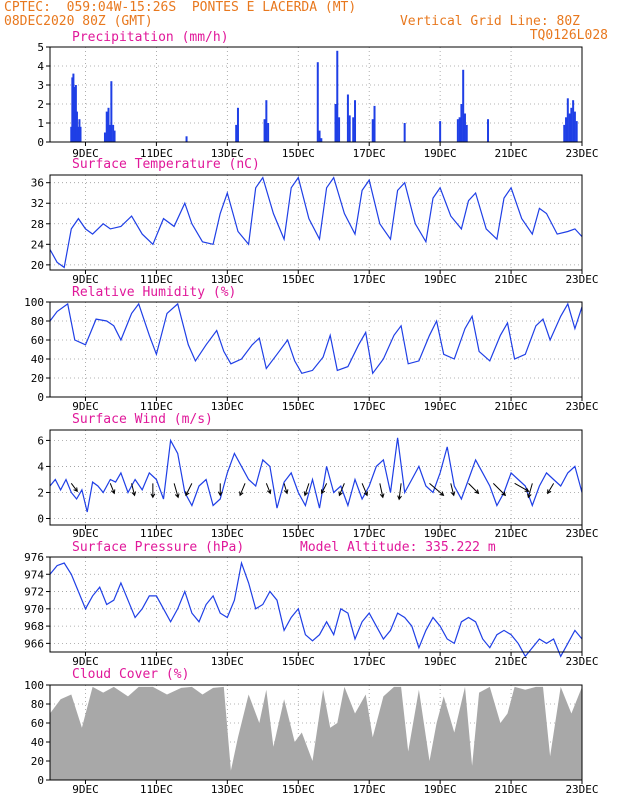 This screenshot has height=800, width=618. What do you see at coordinates (37, 321) in the screenshot?
I see `y-tick-label: 80` at bounding box center [37, 321].